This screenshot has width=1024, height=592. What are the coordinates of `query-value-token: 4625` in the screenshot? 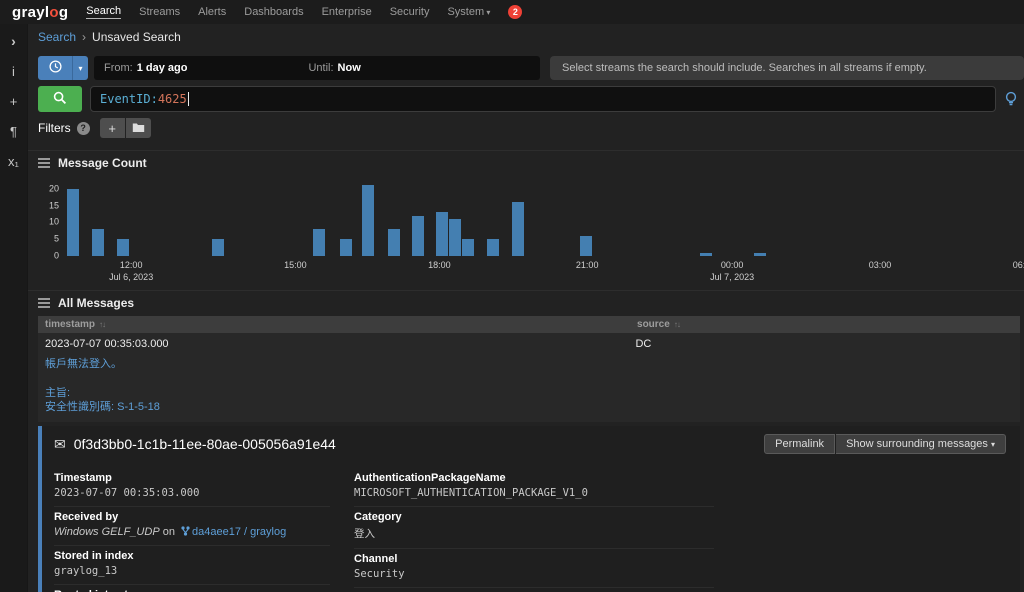 It's located at (172, 99).